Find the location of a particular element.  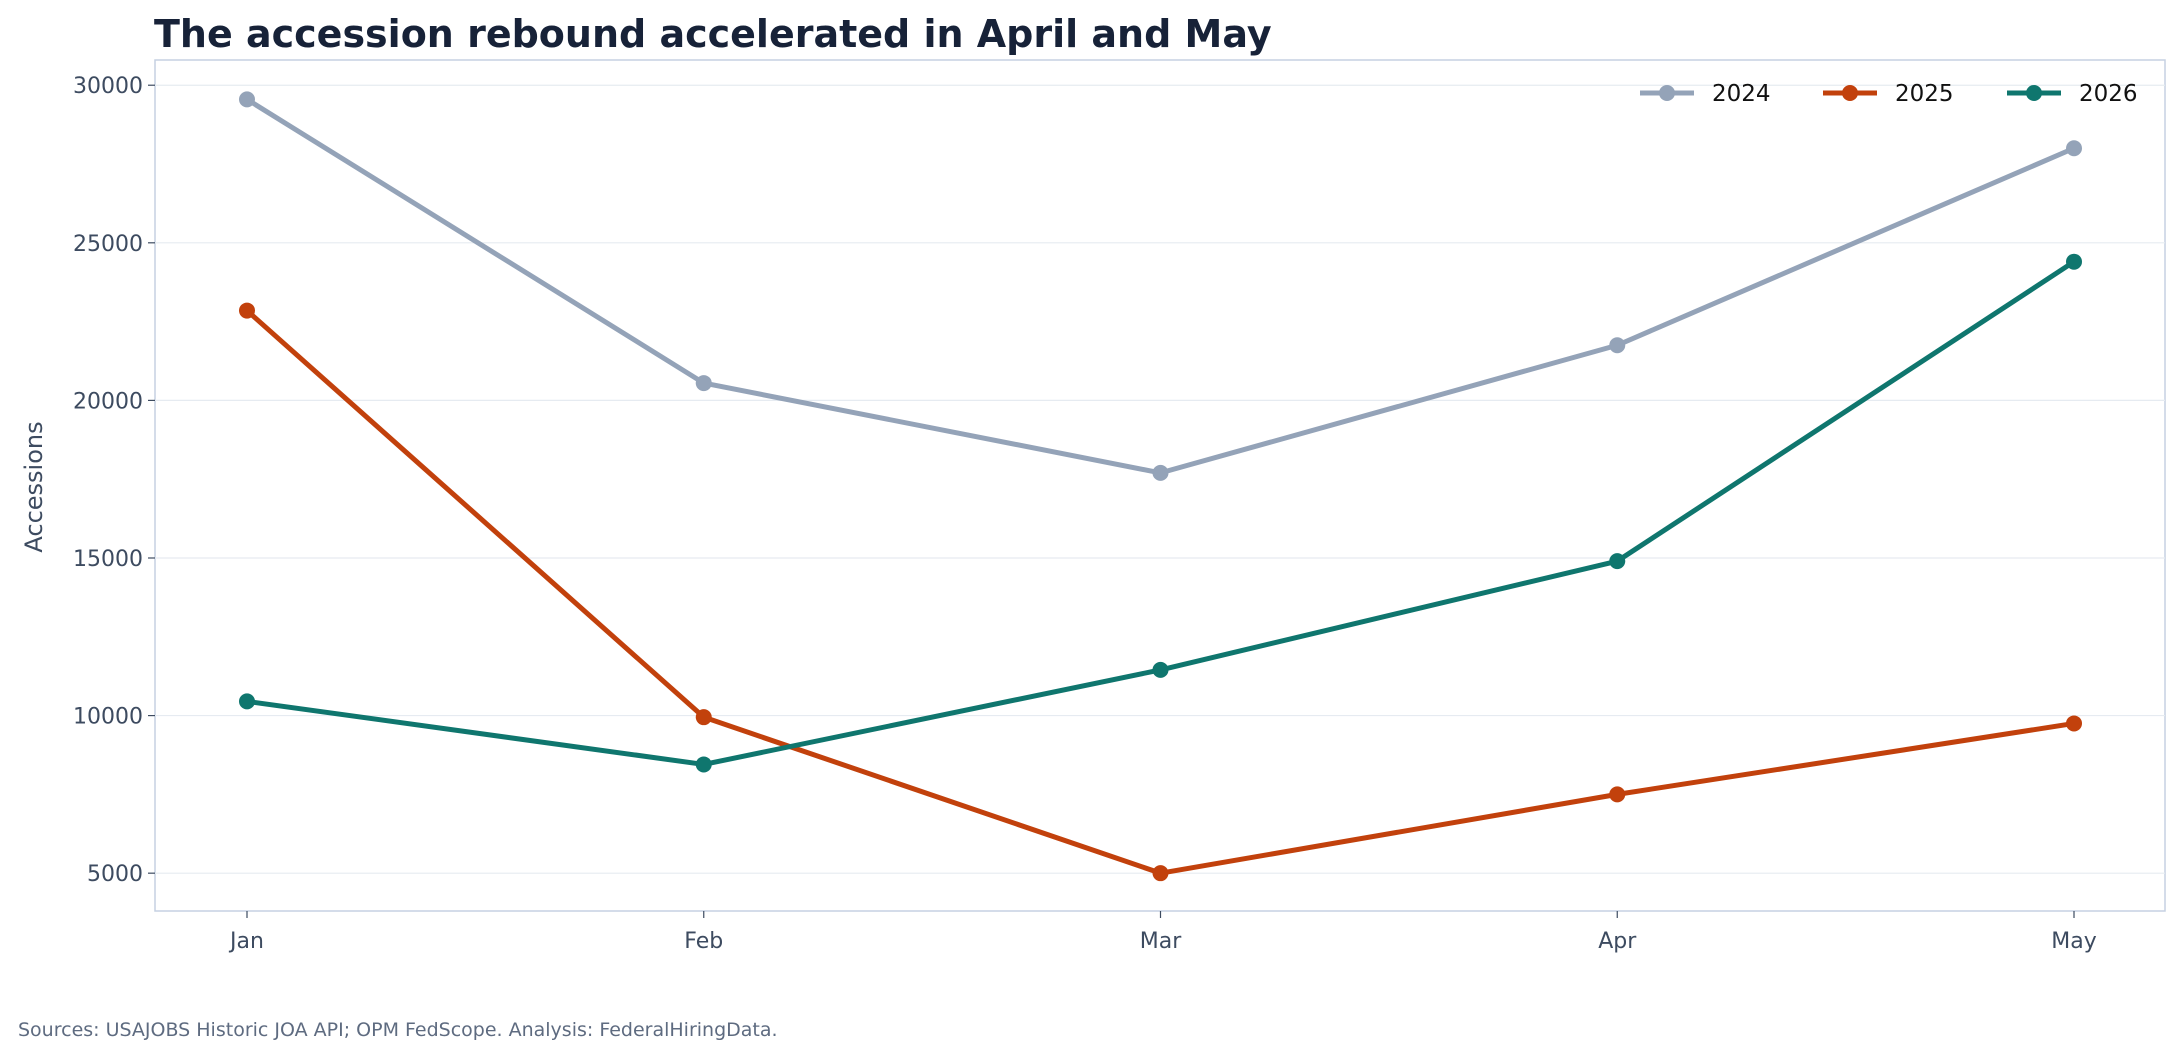

x-tick-label: Apr is located at coordinates (1617, 941).